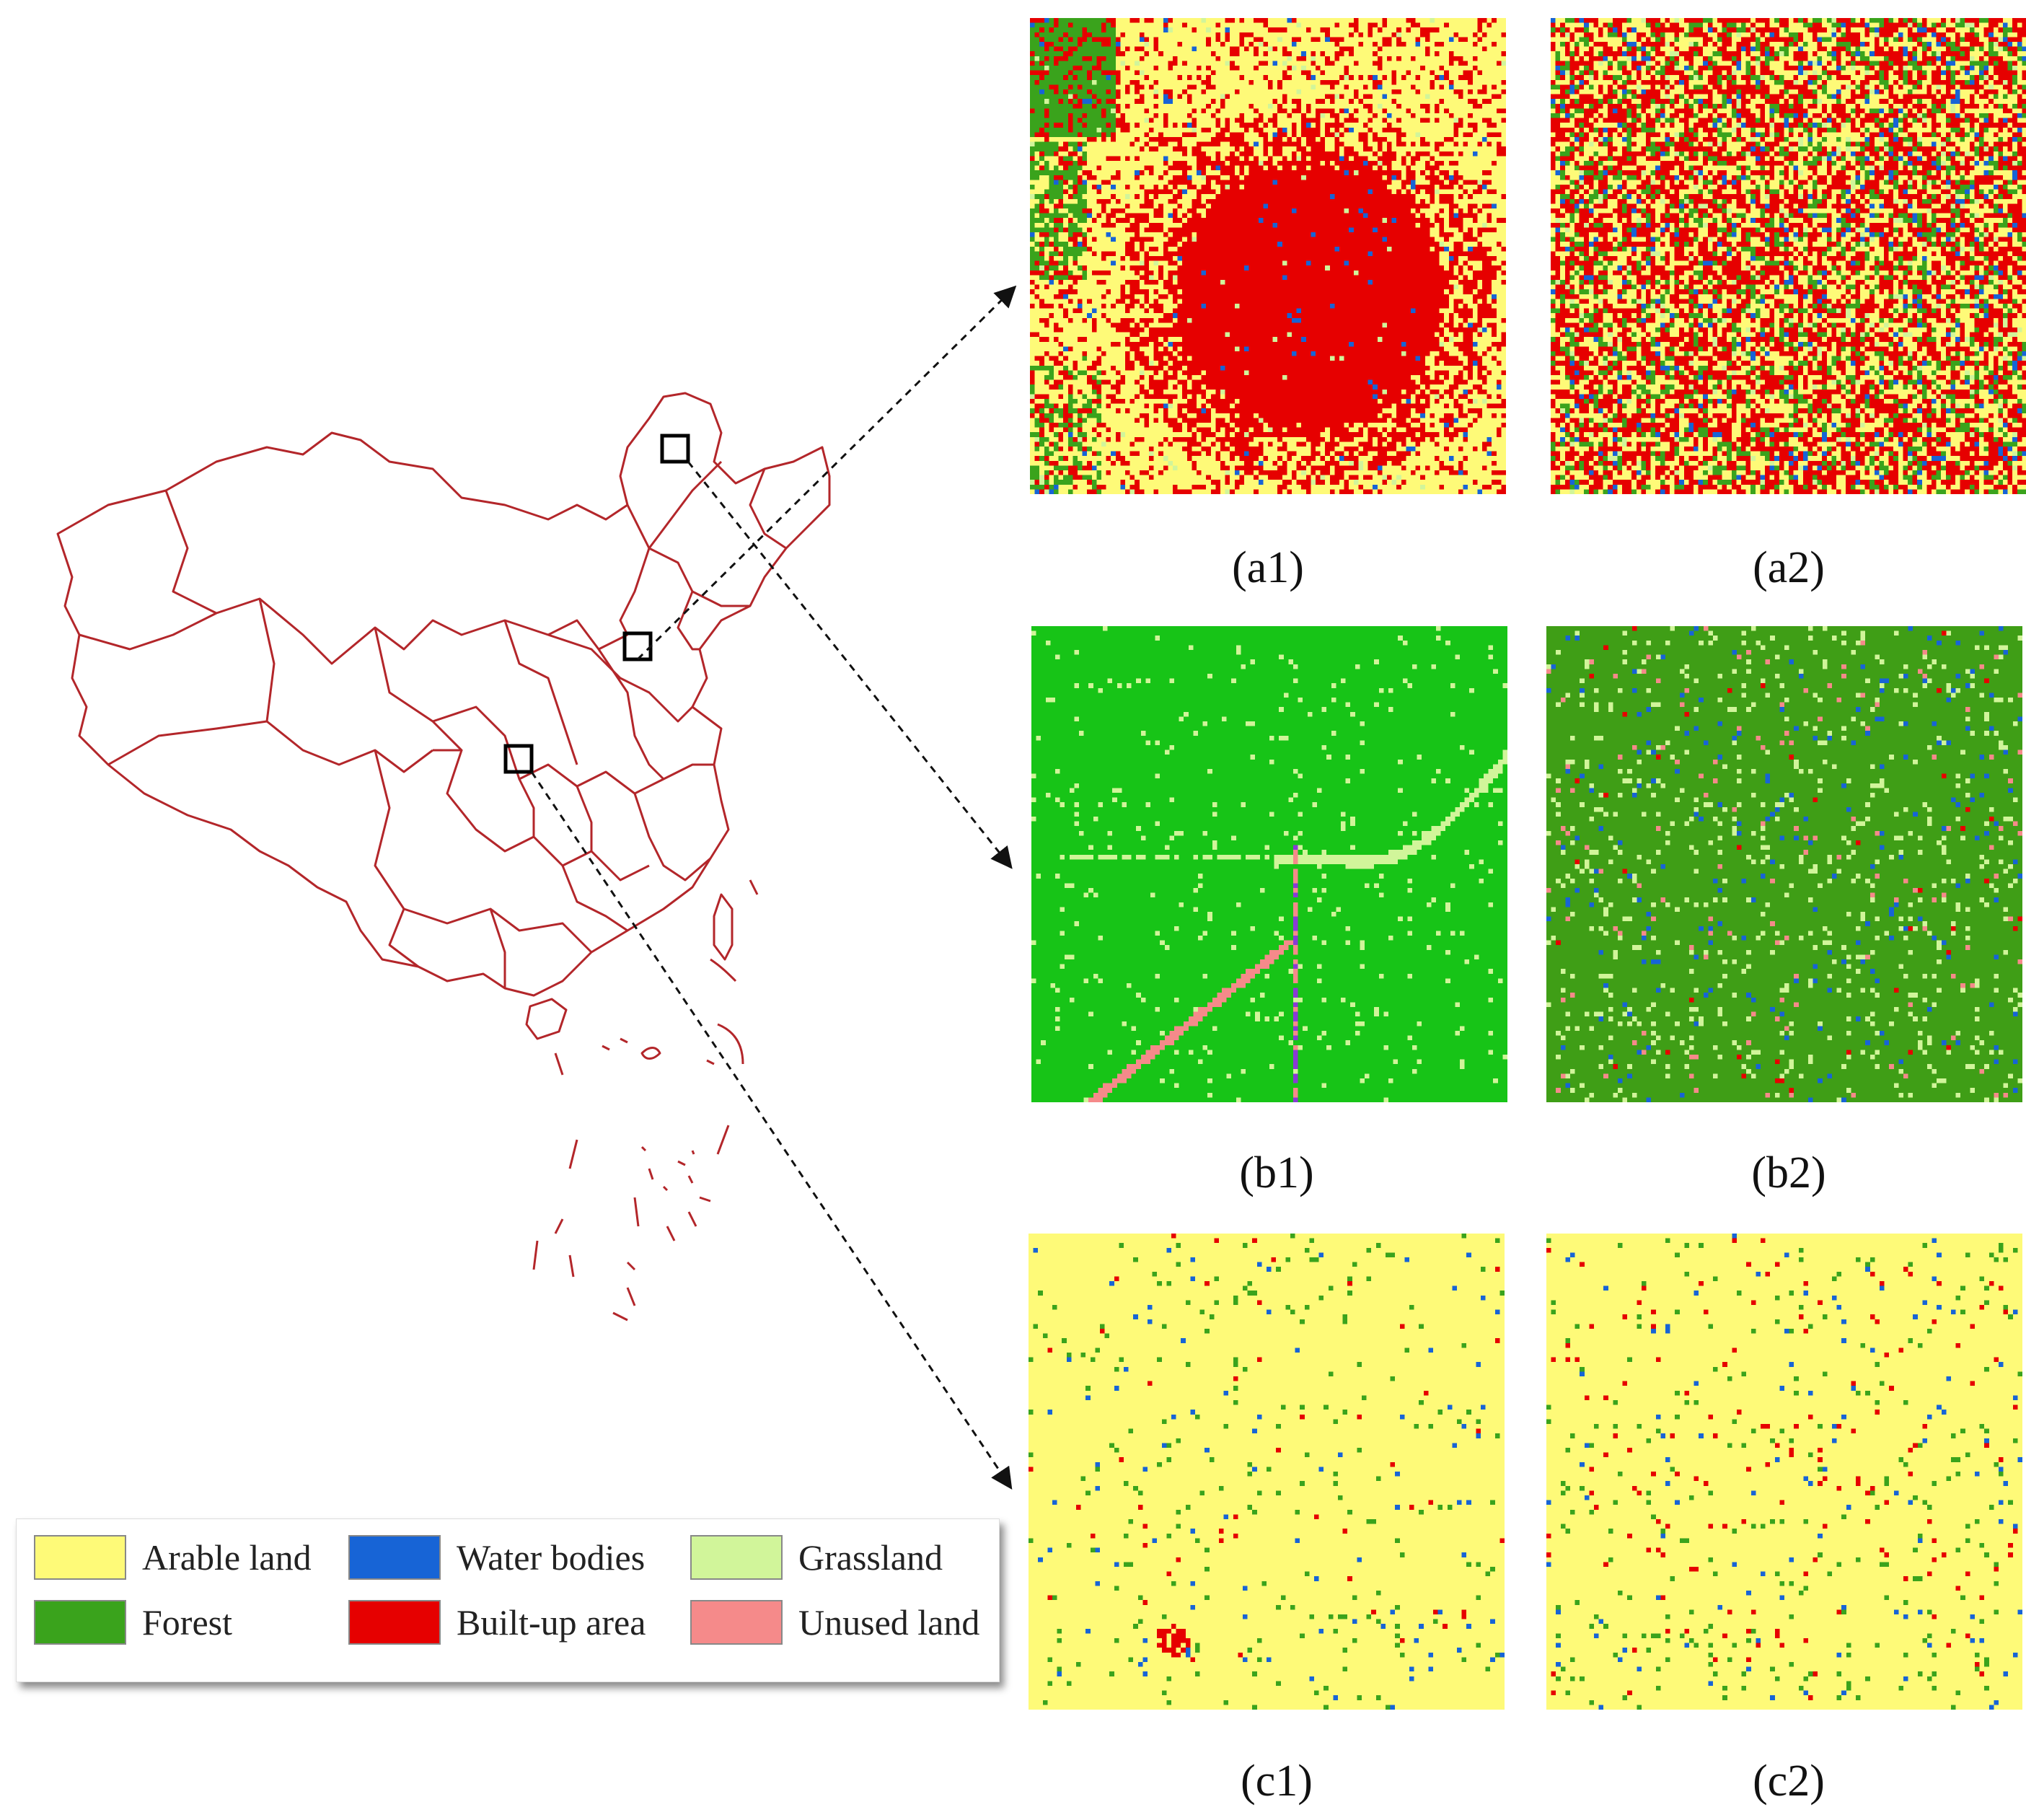 Image resolution: width=2026 pixels, height=1820 pixels. What do you see at coordinates (1268, 567) in the screenshot?
I see `panel-label-a1: (a1)` at bounding box center [1268, 567].